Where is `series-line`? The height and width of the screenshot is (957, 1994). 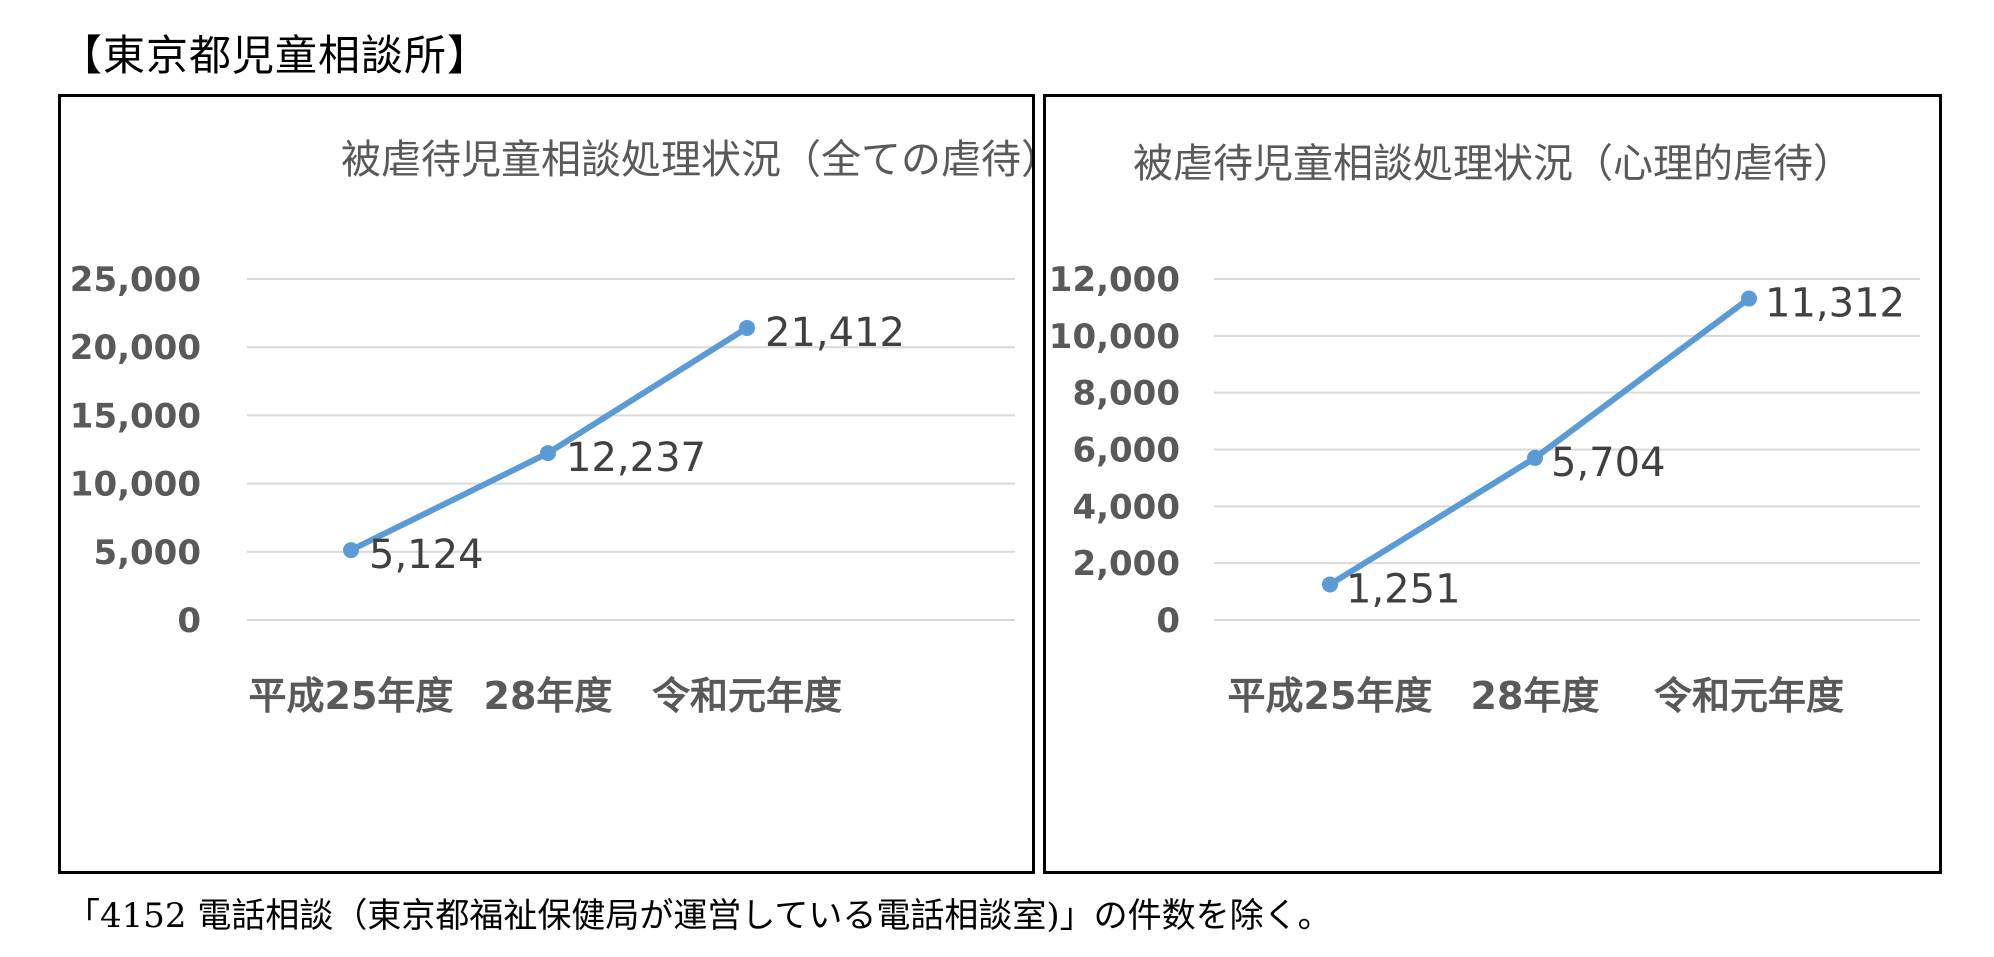
series-line is located at coordinates (1539, 441).